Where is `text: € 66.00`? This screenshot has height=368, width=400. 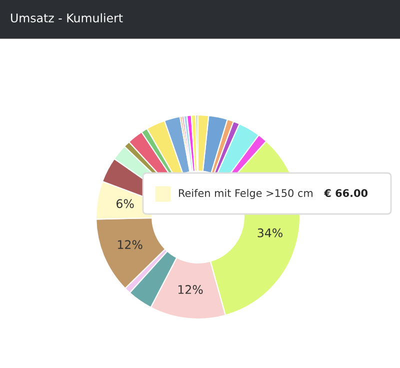 text: € 66.00 is located at coordinates (346, 193).